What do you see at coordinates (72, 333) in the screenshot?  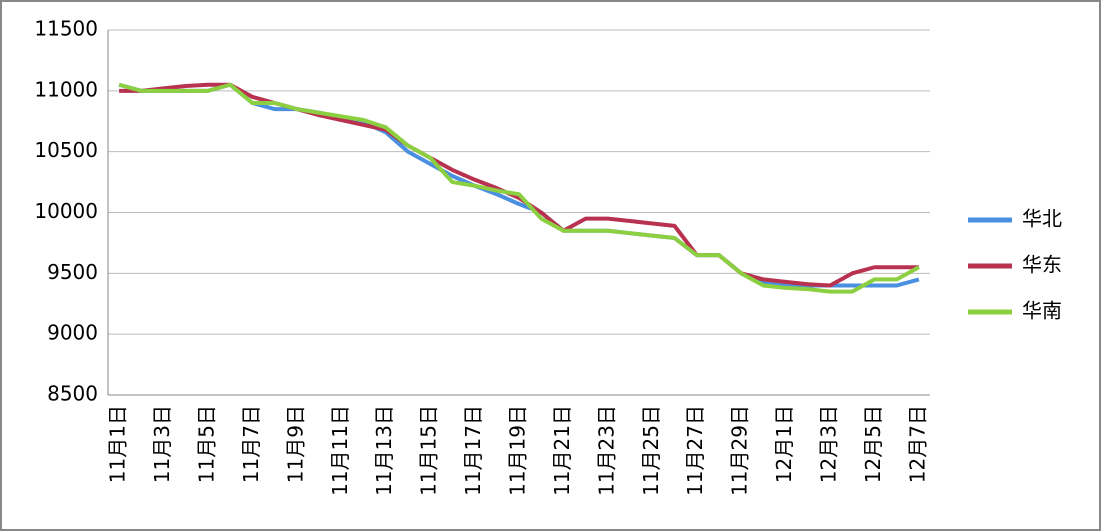 I see `y-tick-label: 9000` at bounding box center [72, 333].